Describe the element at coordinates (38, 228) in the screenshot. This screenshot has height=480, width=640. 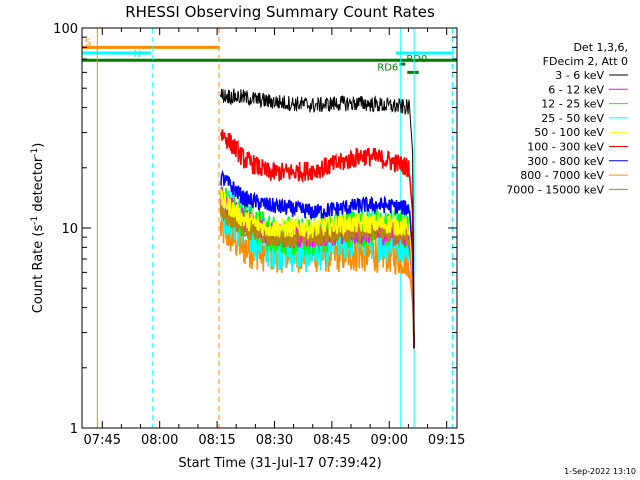
I see `y-axis-label: Count Rate (s-1 detector-1)` at that location.